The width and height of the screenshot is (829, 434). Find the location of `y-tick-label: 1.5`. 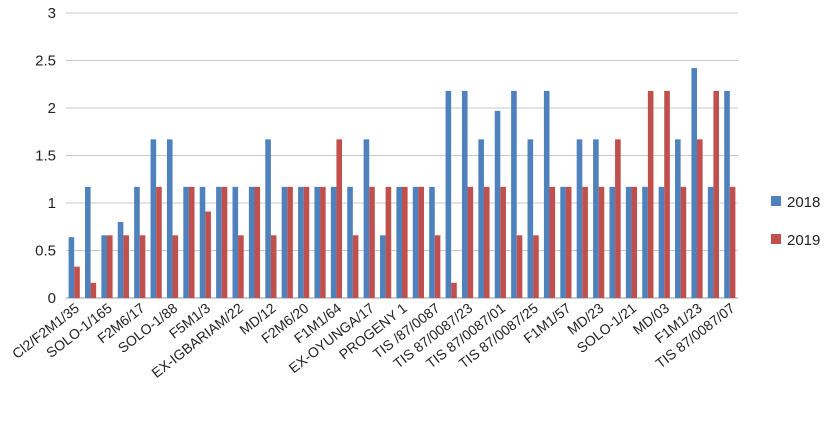

y-tick-label: 1.5 is located at coordinates (45, 156).